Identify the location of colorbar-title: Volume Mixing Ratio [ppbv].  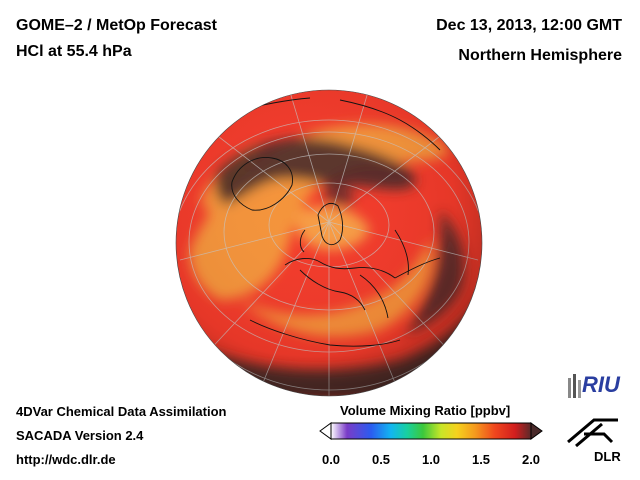
(425, 410).